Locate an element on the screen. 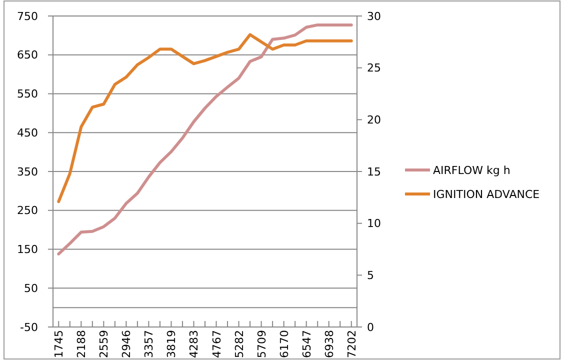 The height and width of the screenshot is (361, 577). x-tick-label: 2188 is located at coordinates (81, 344).